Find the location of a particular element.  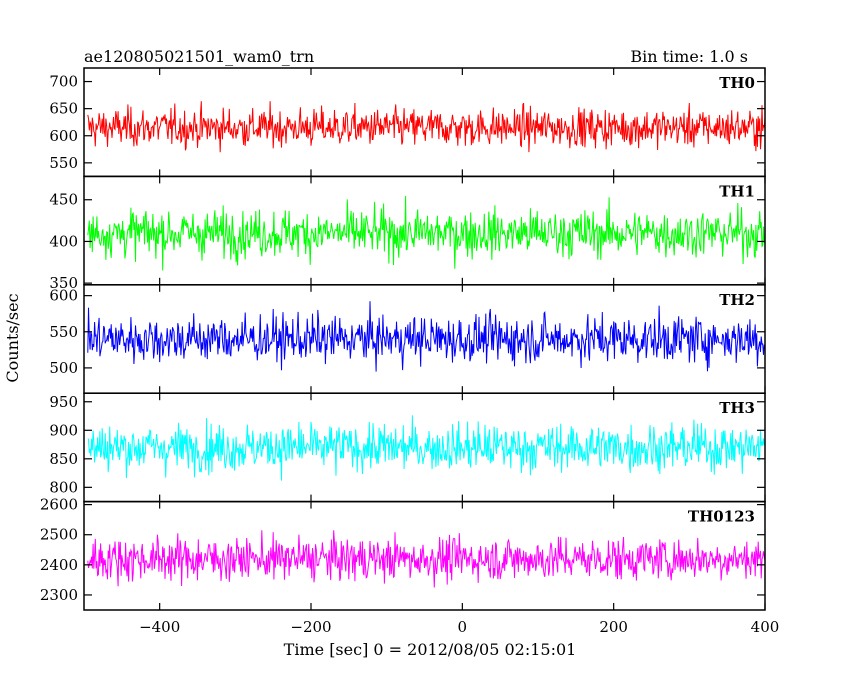

series-line-th0 is located at coordinates (426, 127).